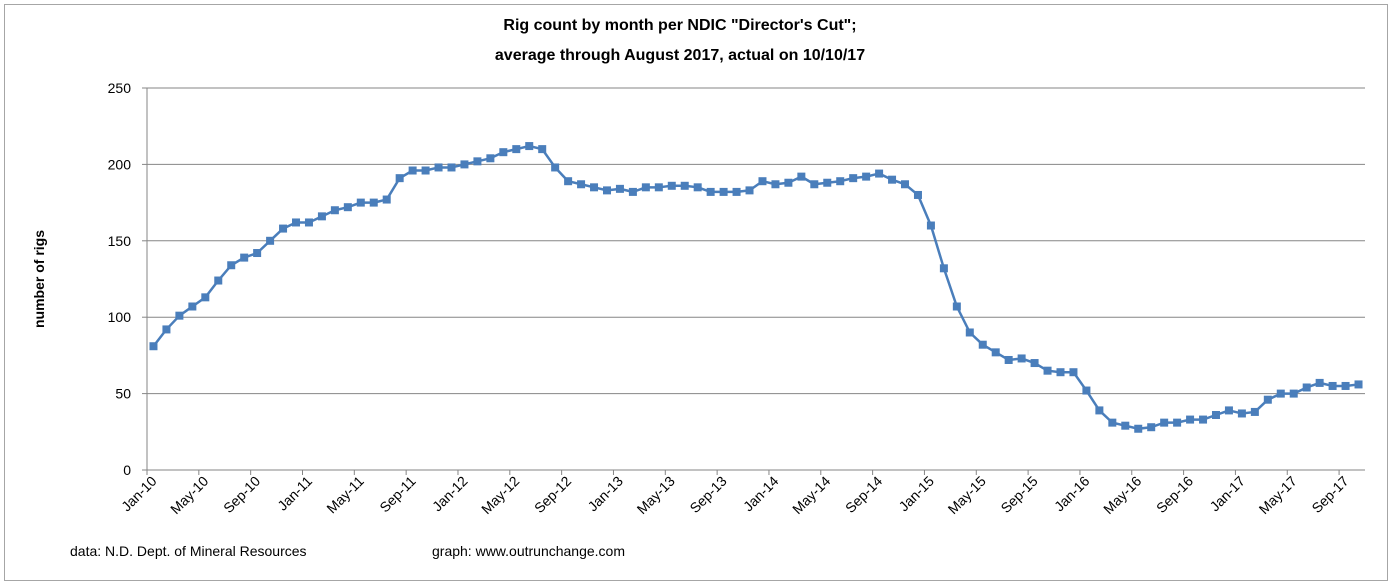  I want to click on footer-credit: graph: www.outrunchange.com, so click(528, 551).